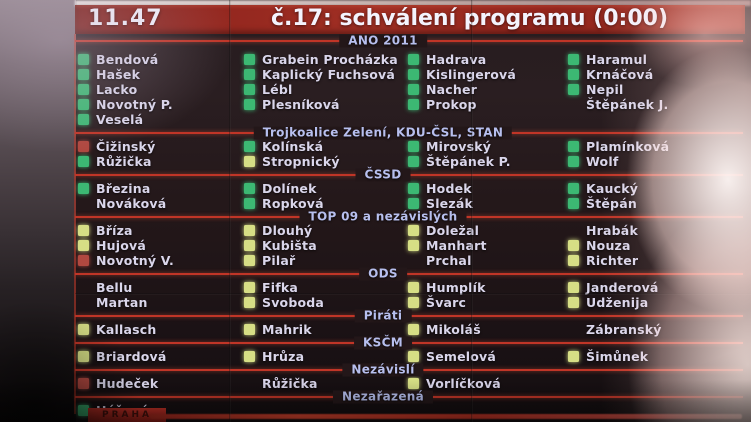 The width and height of the screenshot is (751, 422). I want to click on member-column: Čižinský Růžička, so click(158, 154).